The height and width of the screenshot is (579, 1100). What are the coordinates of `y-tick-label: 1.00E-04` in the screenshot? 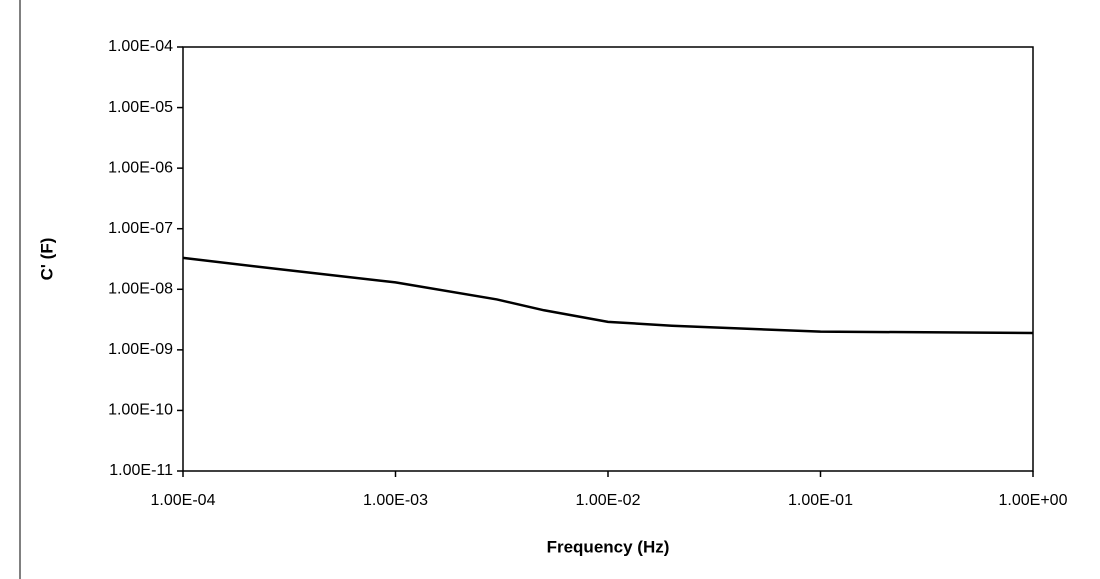 It's located at (140, 46).